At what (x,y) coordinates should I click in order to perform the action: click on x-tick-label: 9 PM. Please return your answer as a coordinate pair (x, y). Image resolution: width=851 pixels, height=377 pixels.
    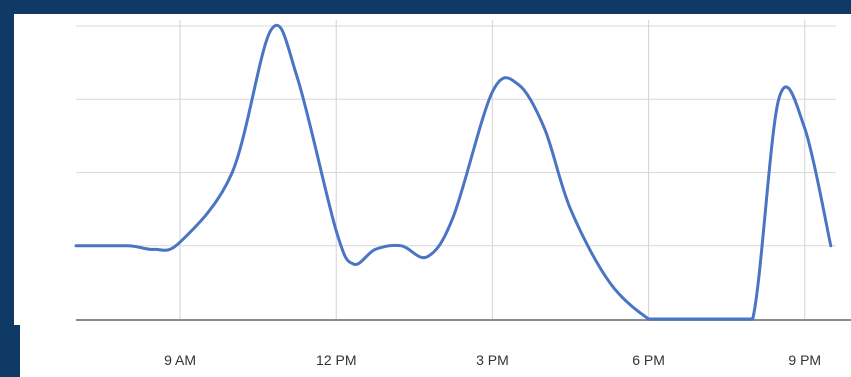
    Looking at the image, I should click on (804, 360).